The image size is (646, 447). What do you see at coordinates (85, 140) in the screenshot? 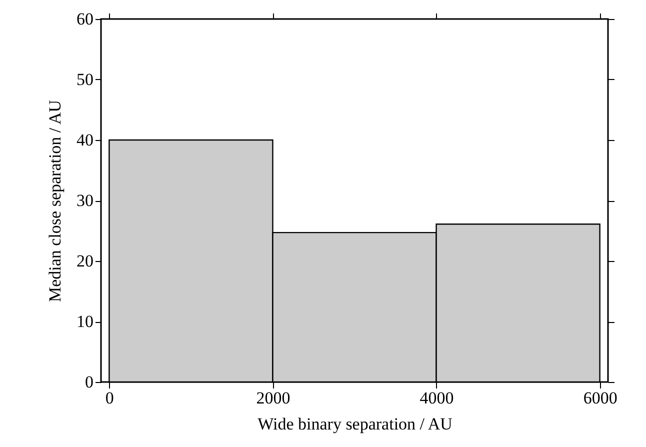
I see `y-tick-label: 40` at bounding box center [85, 140].